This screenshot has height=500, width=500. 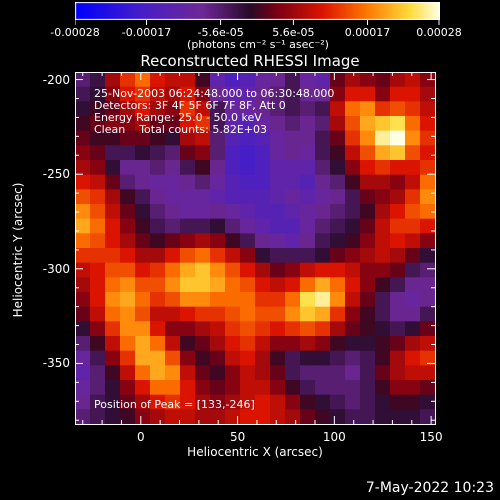 What do you see at coordinates (431, 437) in the screenshot?
I see `x-tick-label: 150` at bounding box center [431, 437].